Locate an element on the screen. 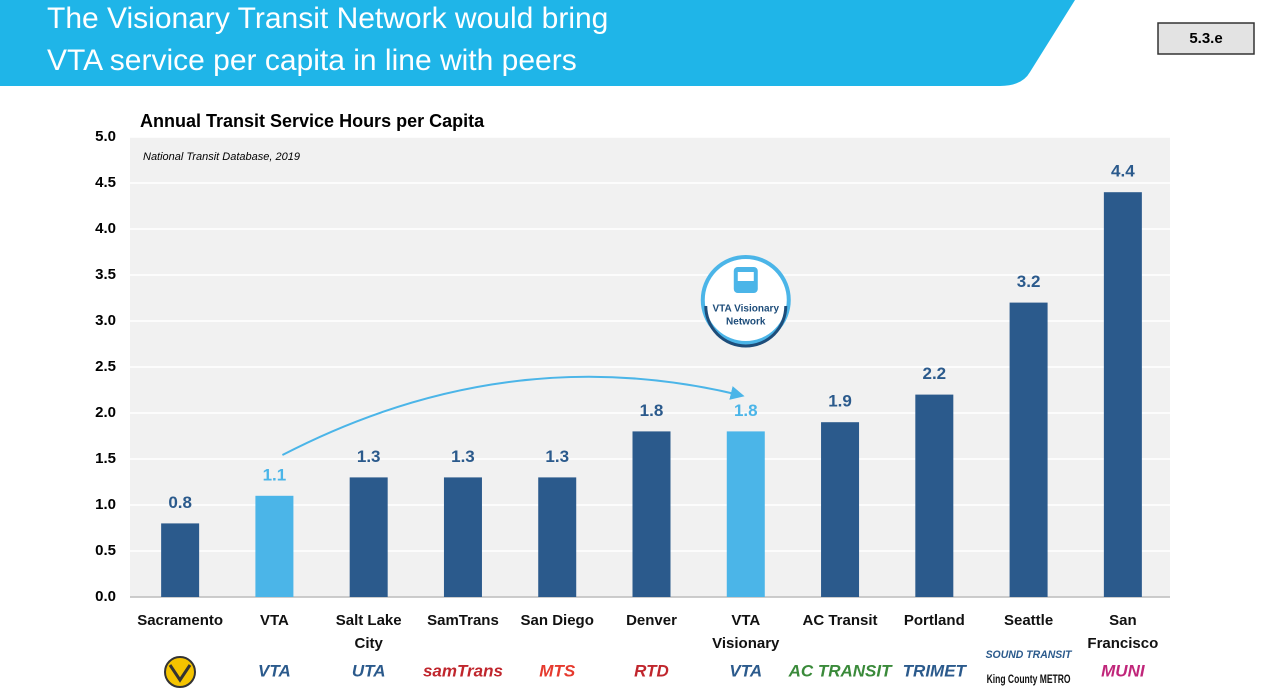  y-tick-label: 0.5 is located at coordinates (105, 550).